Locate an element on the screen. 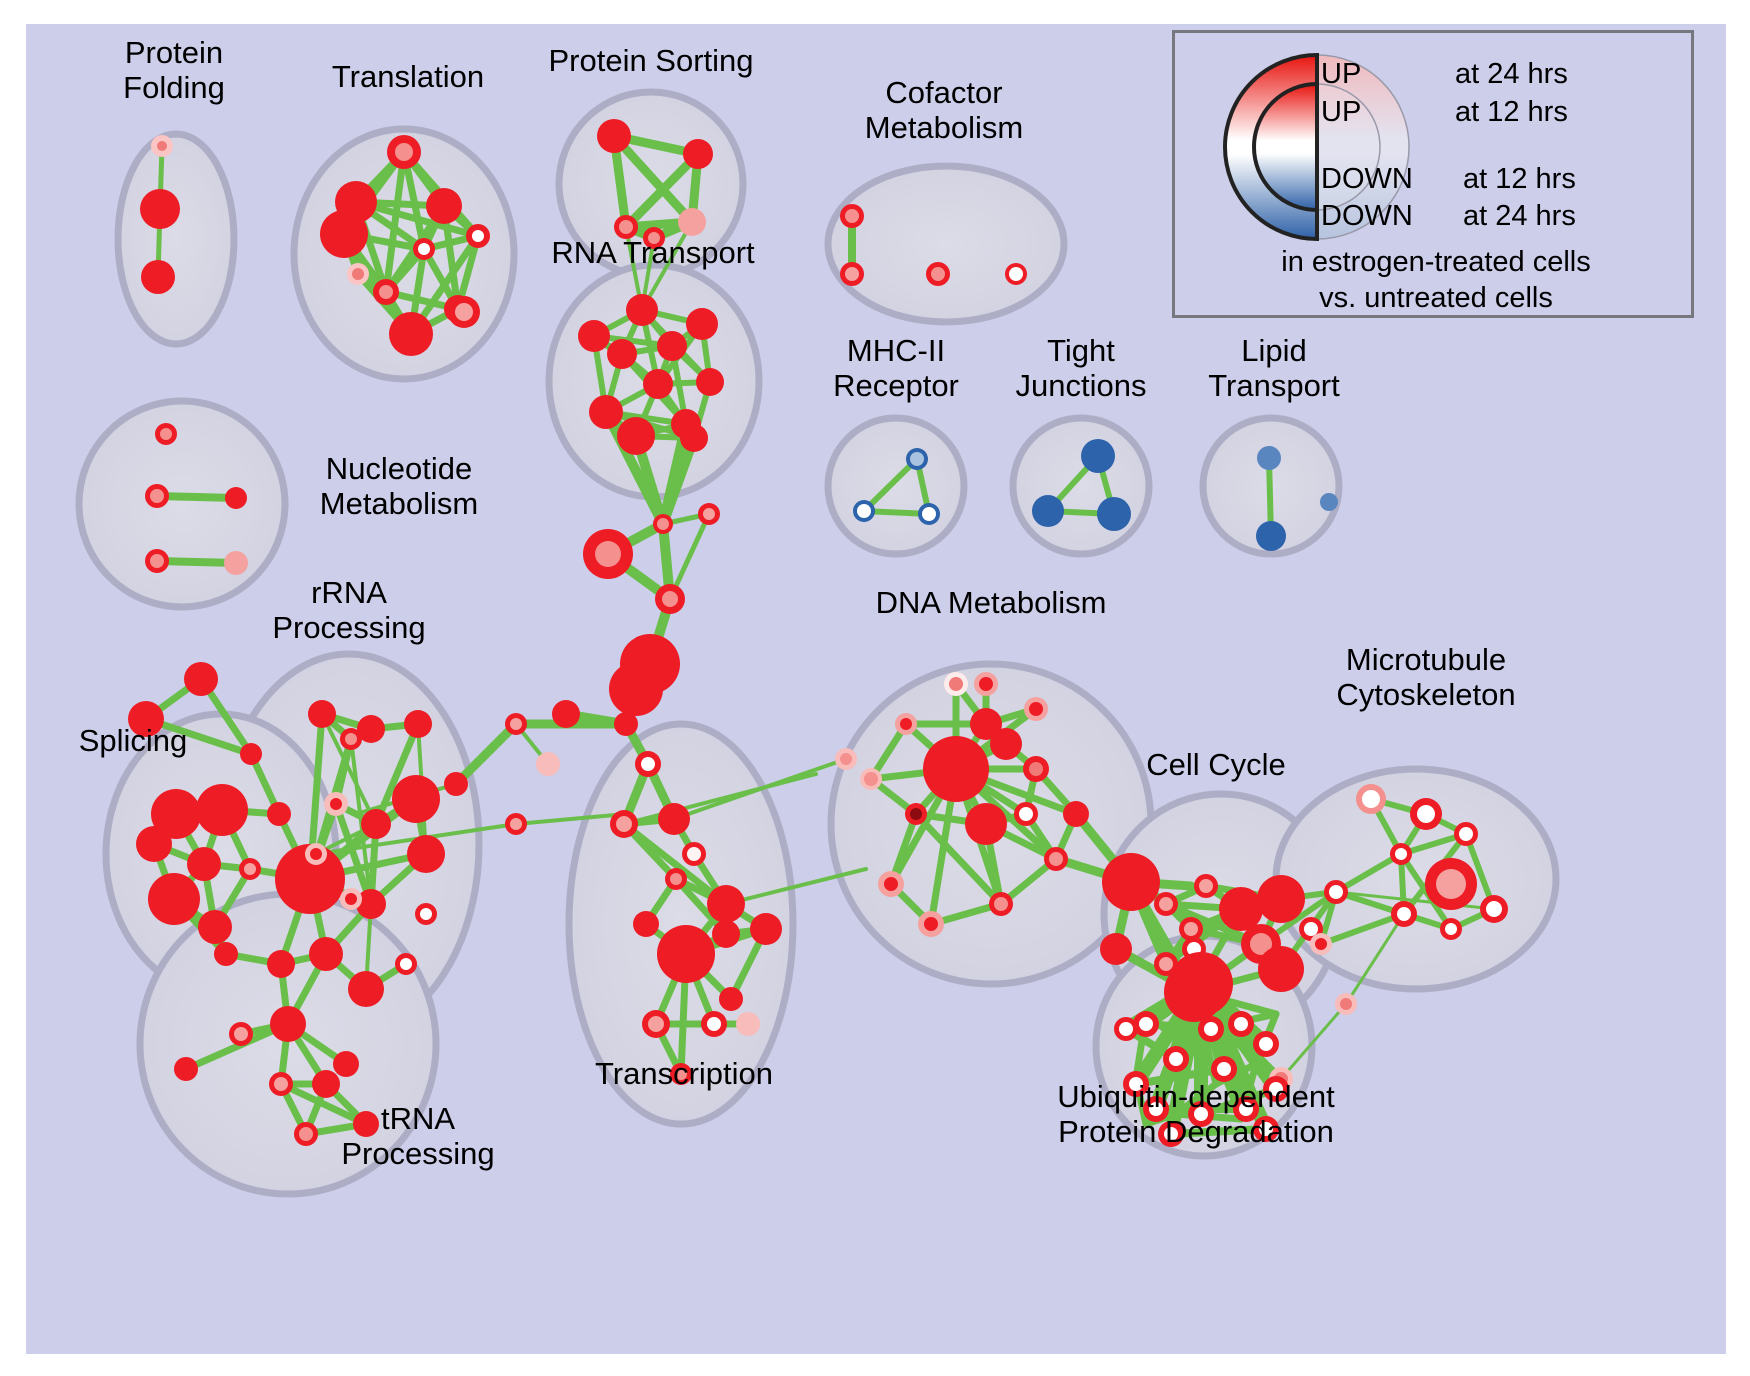 The width and height of the screenshot is (1750, 1376). label-translation: Translation is located at coordinates (408, 76).